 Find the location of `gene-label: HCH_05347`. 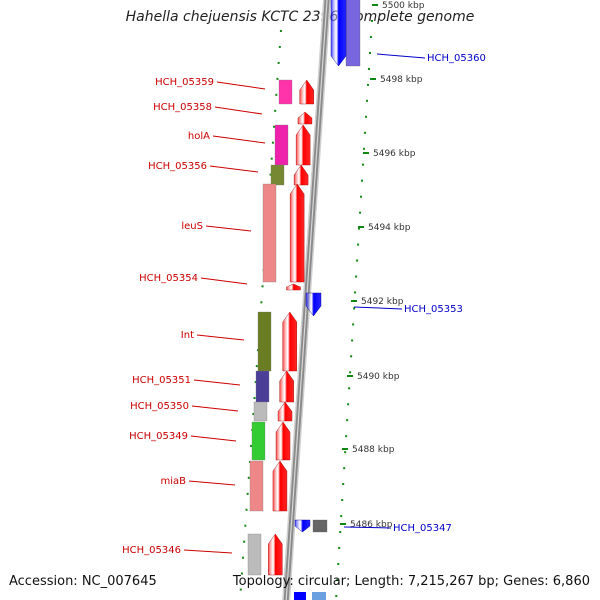

gene-label: HCH_05347 is located at coordinates (422, 528).